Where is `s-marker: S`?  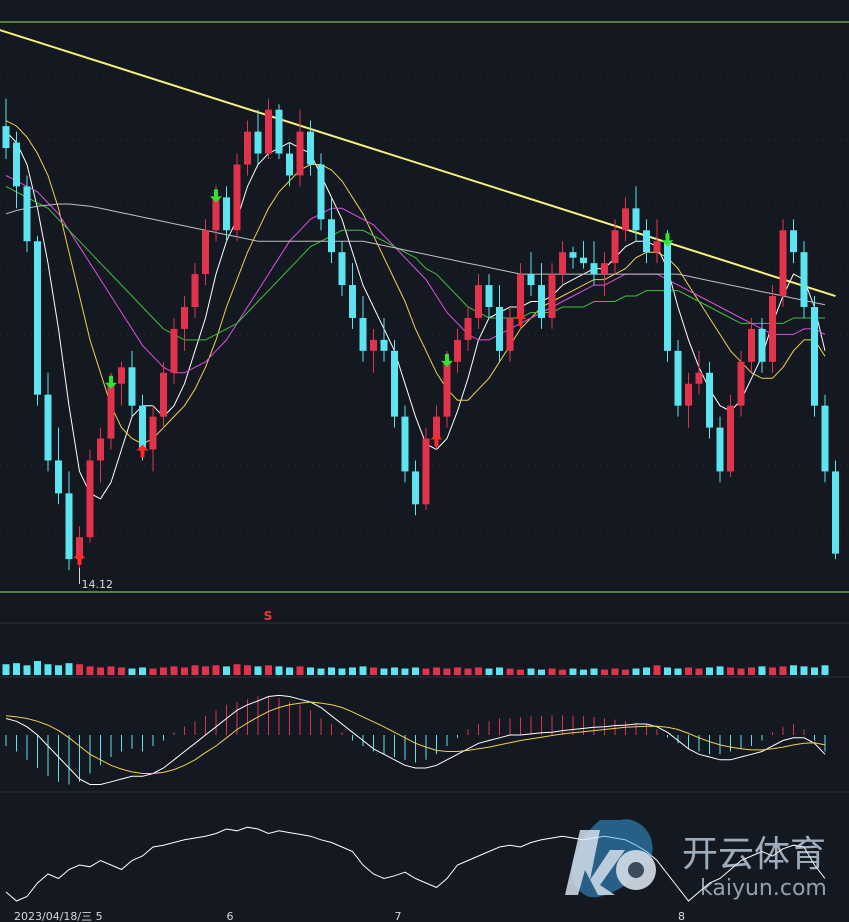
s-marker: S is located at coordinates (268, 616).